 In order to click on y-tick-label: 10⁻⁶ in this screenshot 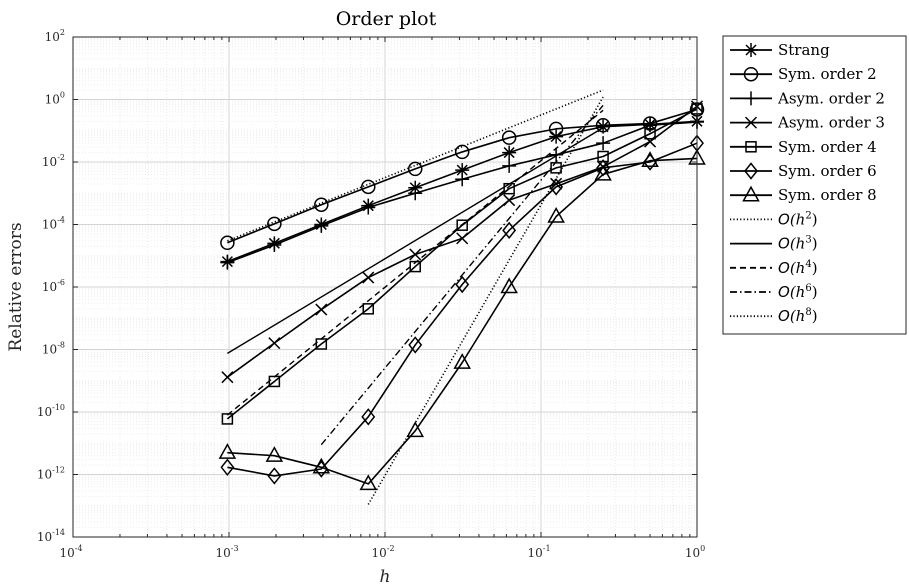, I will do `click(53, 286)`.